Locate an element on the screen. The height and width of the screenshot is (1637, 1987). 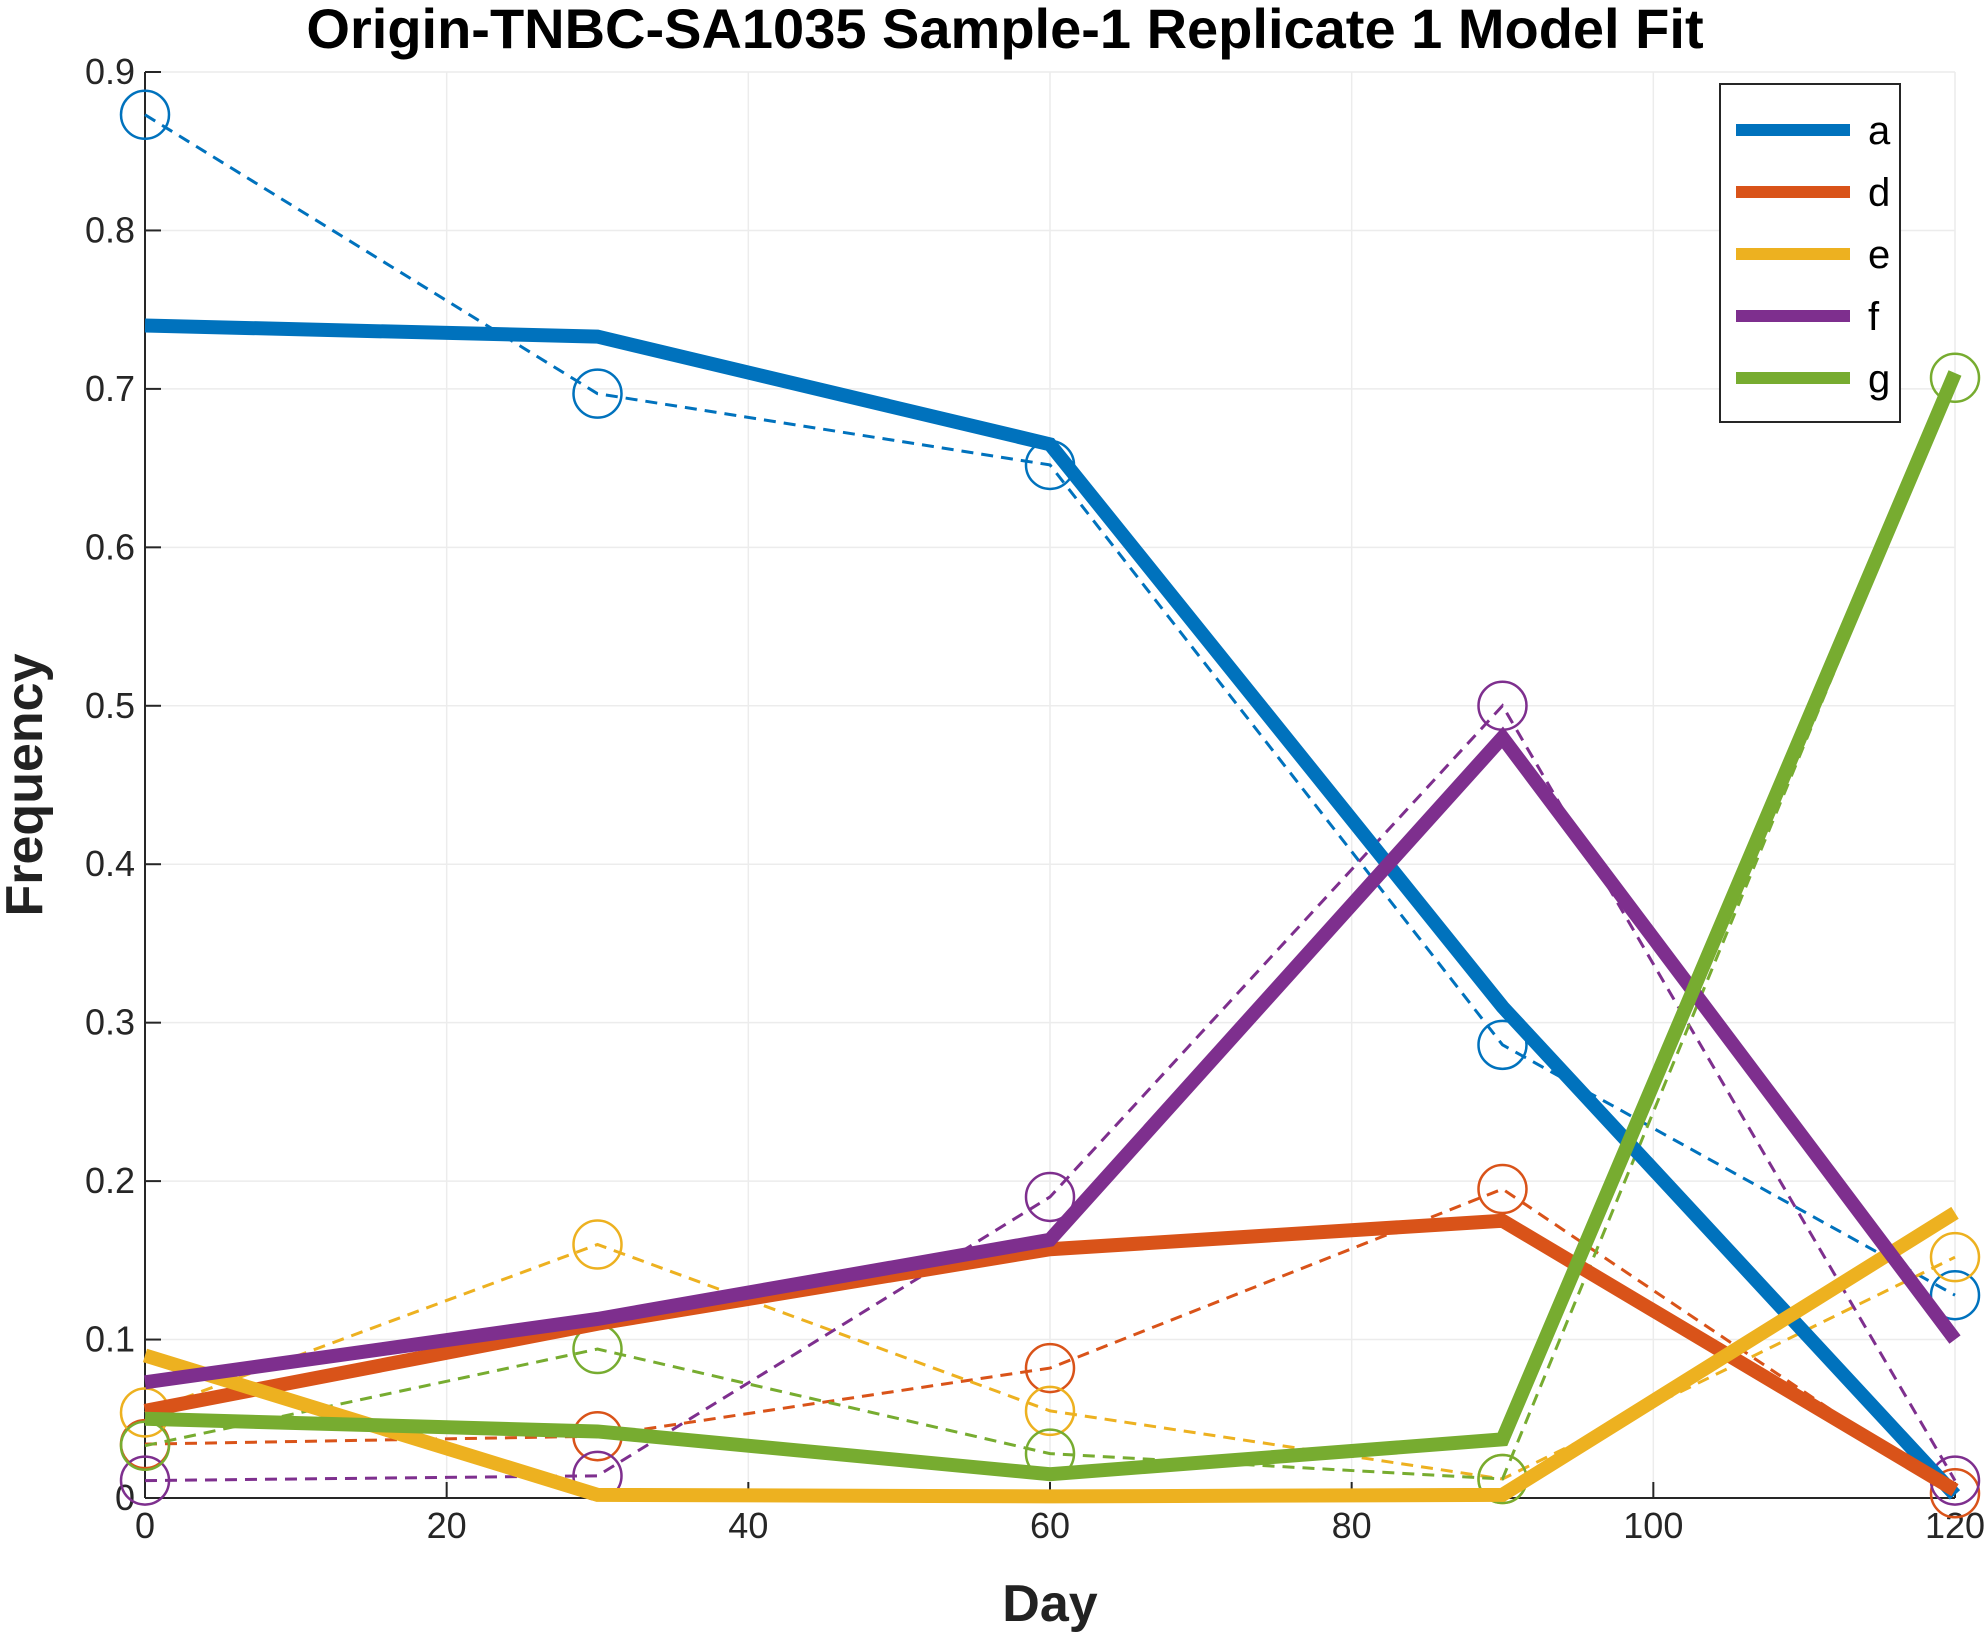
legend-label-d: d is located at coordinates (1879, 193).